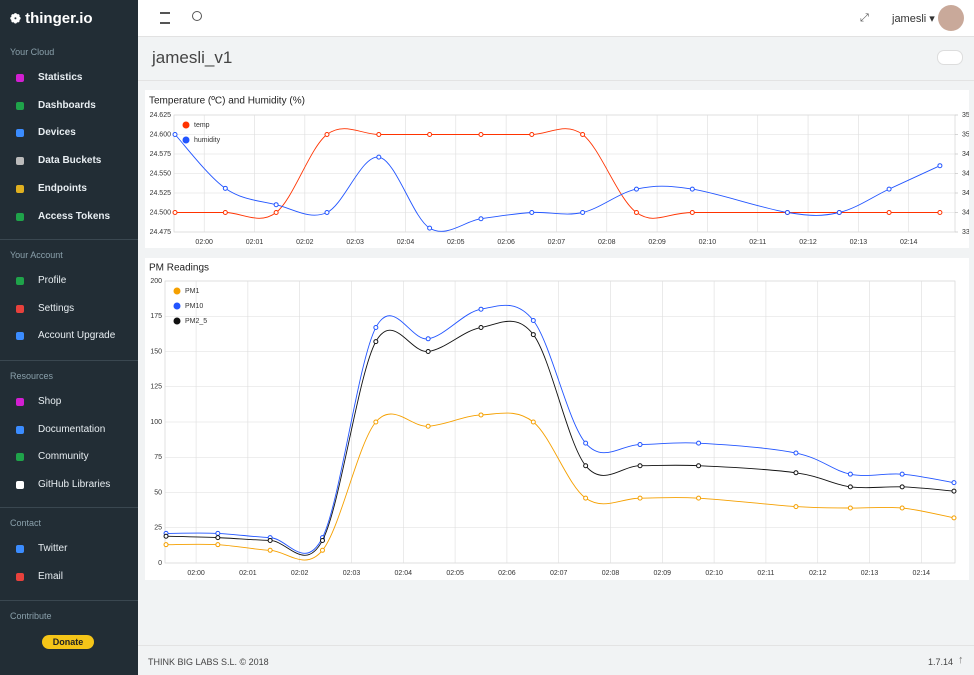 The image size is (974, 675). Describe the element at coordinates (204, 242) in the screenshot. I see `x-tick-label: 02:00` at that location.